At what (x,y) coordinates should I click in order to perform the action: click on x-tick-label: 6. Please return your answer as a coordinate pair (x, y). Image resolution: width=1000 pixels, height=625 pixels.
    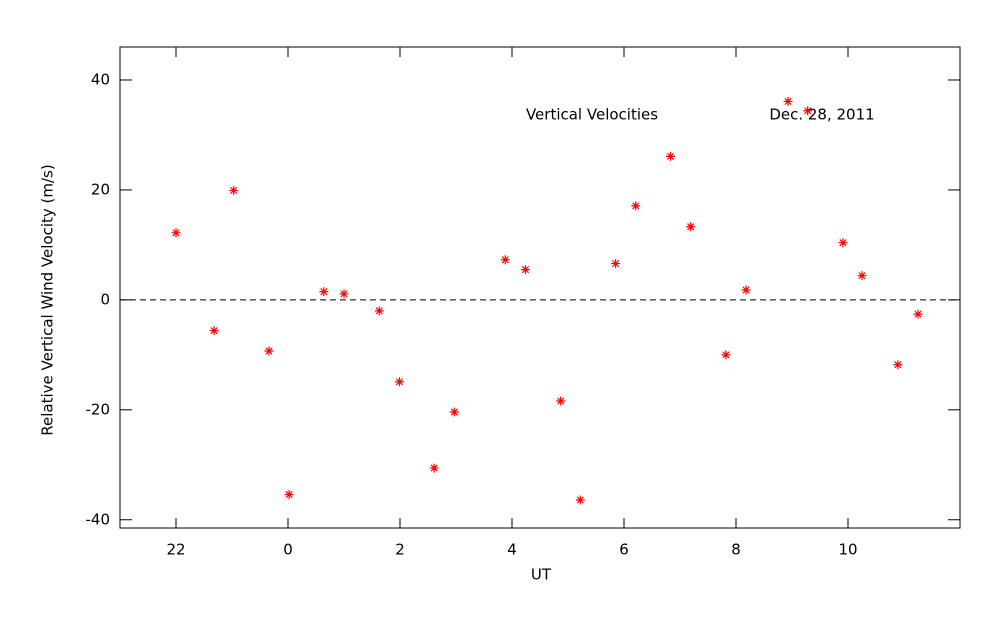
    Looking at the image, I should click on (624, 550).